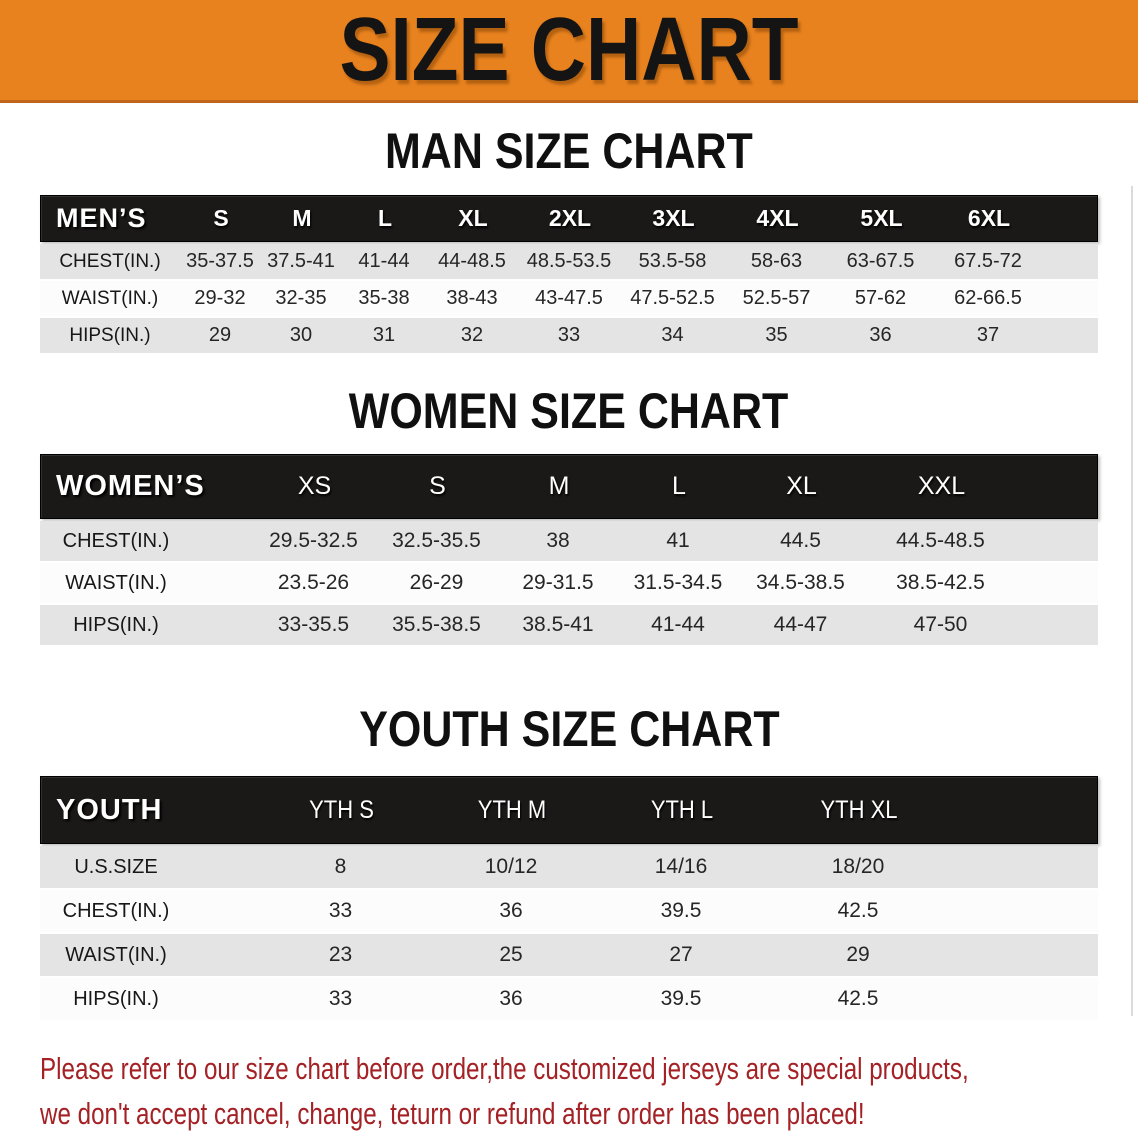 The width and height of the screenshot is (1138, 1136). What do you see at coordinates (881, 218) in the screenshot?
I see `column-header: 5XL` at bounding box center [881, 218].